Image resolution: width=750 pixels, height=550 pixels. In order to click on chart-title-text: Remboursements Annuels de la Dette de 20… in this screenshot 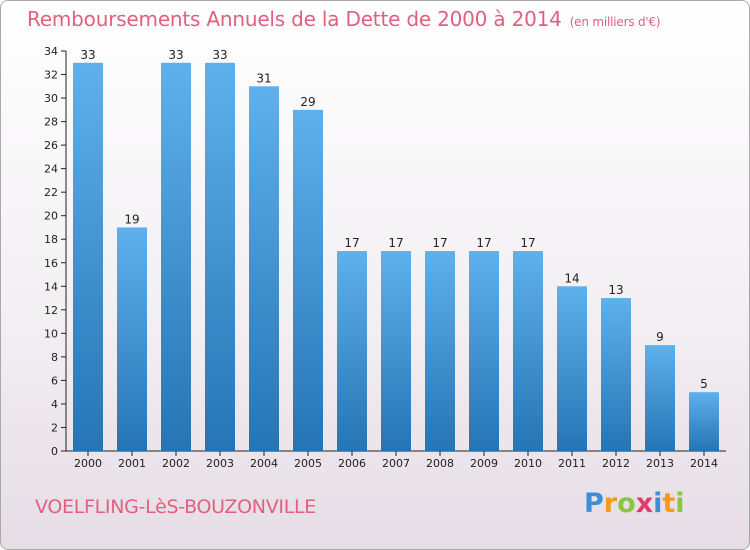, I will do `click(294, 19)`.